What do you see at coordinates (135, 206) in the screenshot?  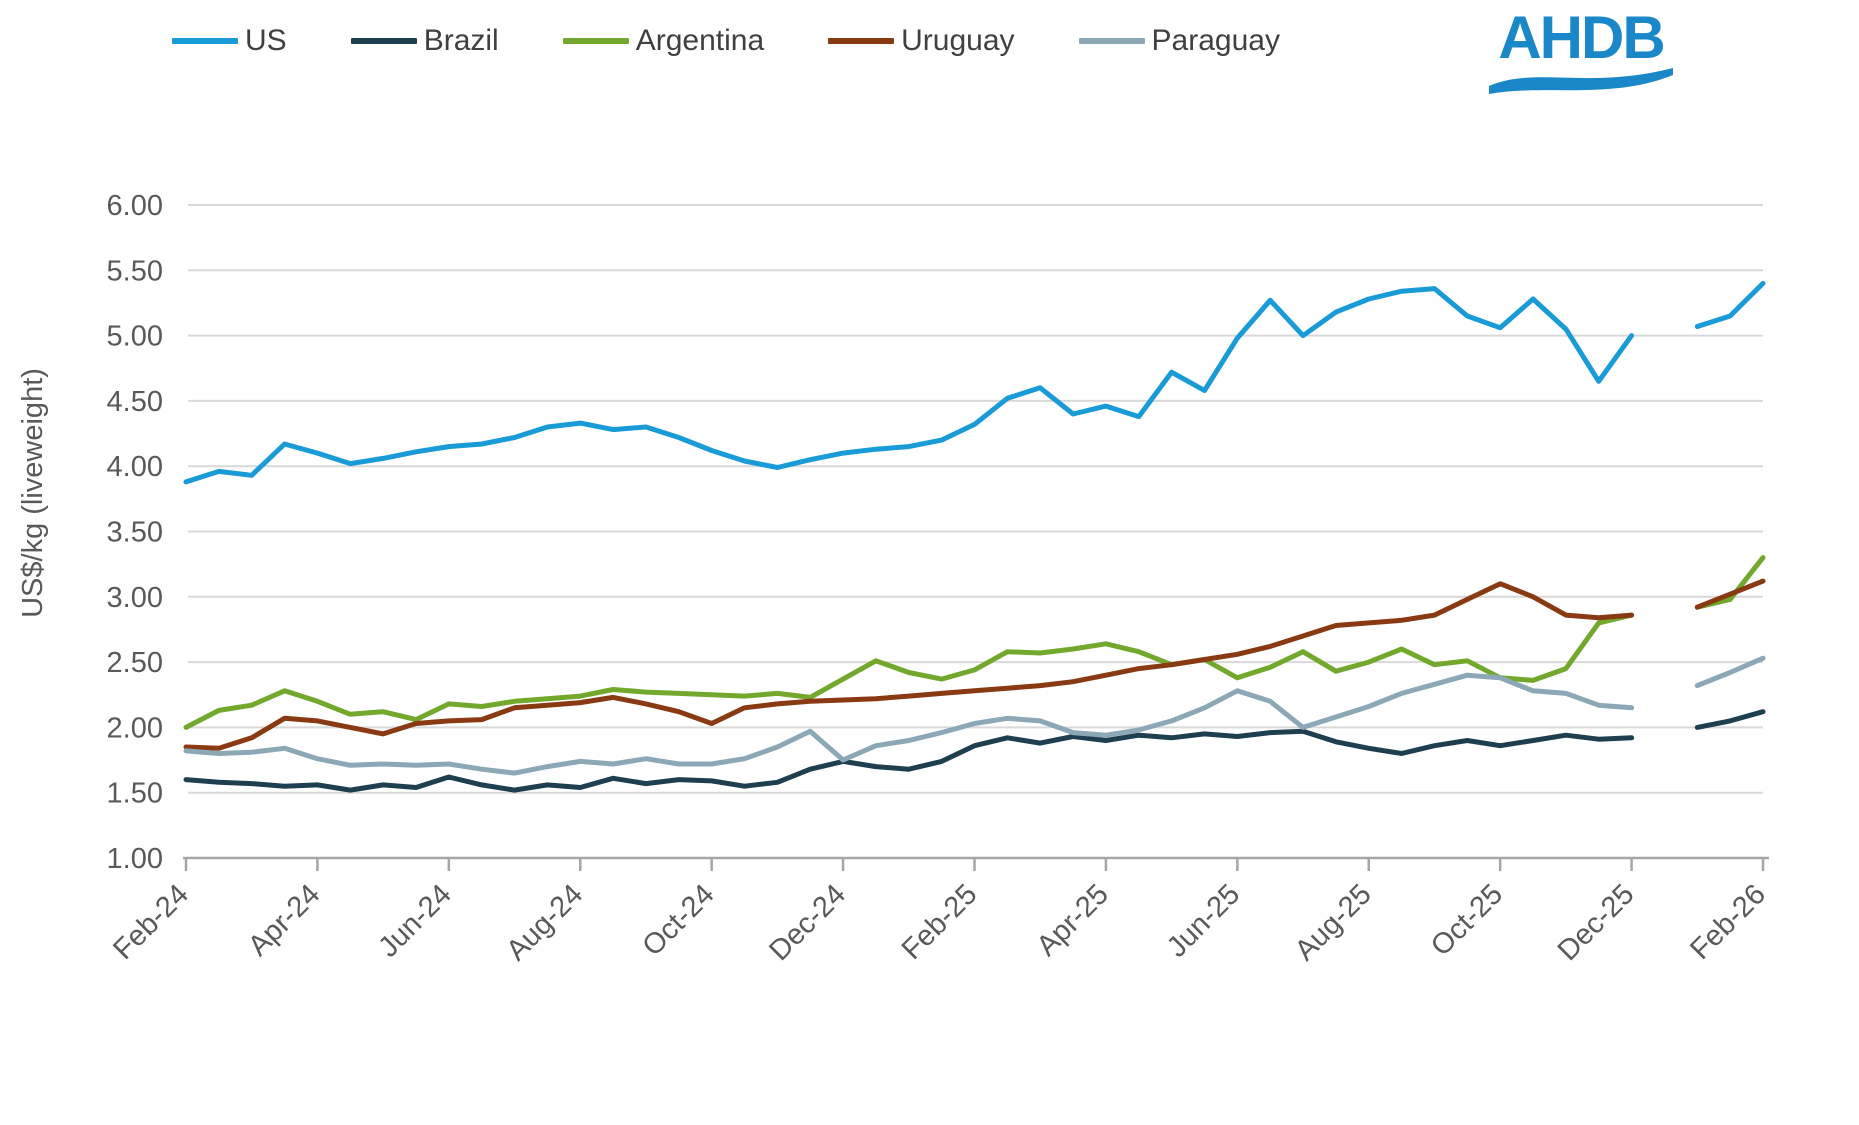 I see `y-tick-label: 6.00` at bounding box center [135, 206].